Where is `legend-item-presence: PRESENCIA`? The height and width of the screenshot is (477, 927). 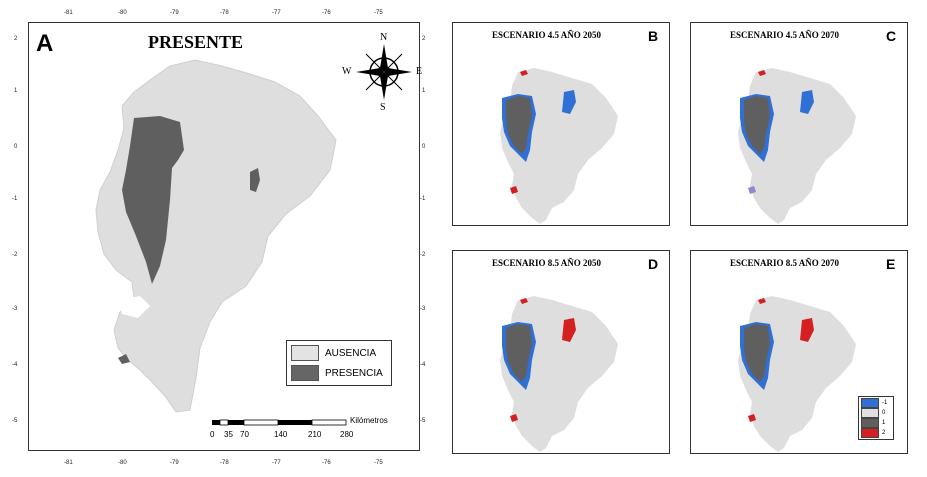 legend-item-presence: PRESENCIA is located at coordinates (339, 373).